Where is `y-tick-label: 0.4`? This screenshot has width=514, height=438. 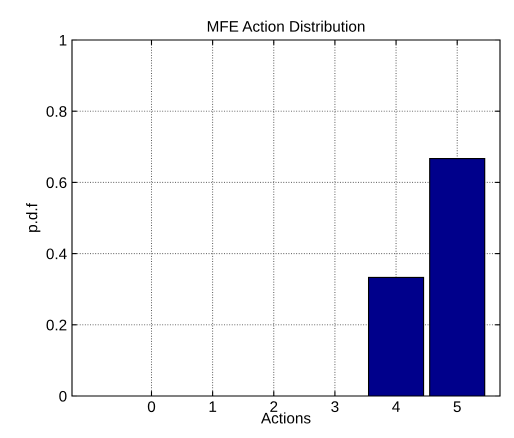 y-tick-label: 0.4 is located at coordinates (56, 254).